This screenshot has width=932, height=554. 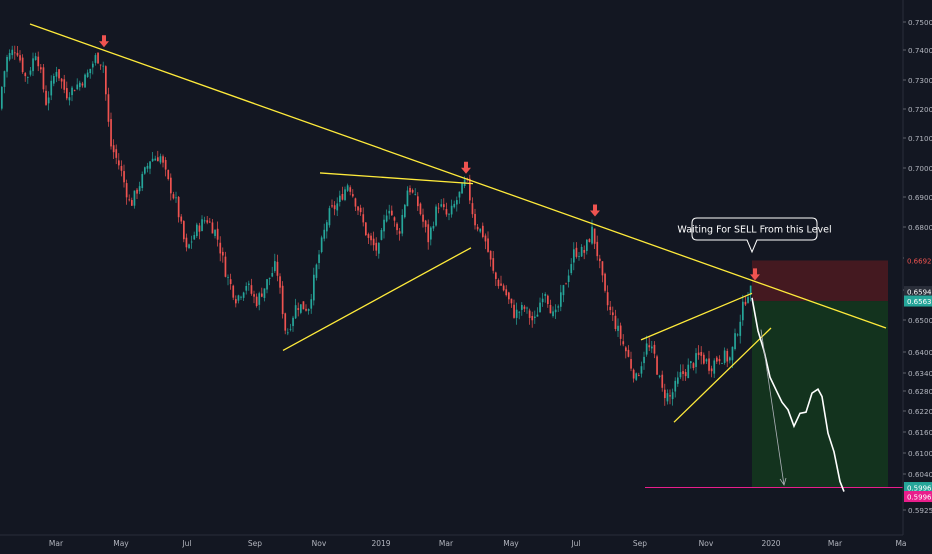 I want to click on callout: Waiting For SELL From this Level, so click(x=754, y=235).